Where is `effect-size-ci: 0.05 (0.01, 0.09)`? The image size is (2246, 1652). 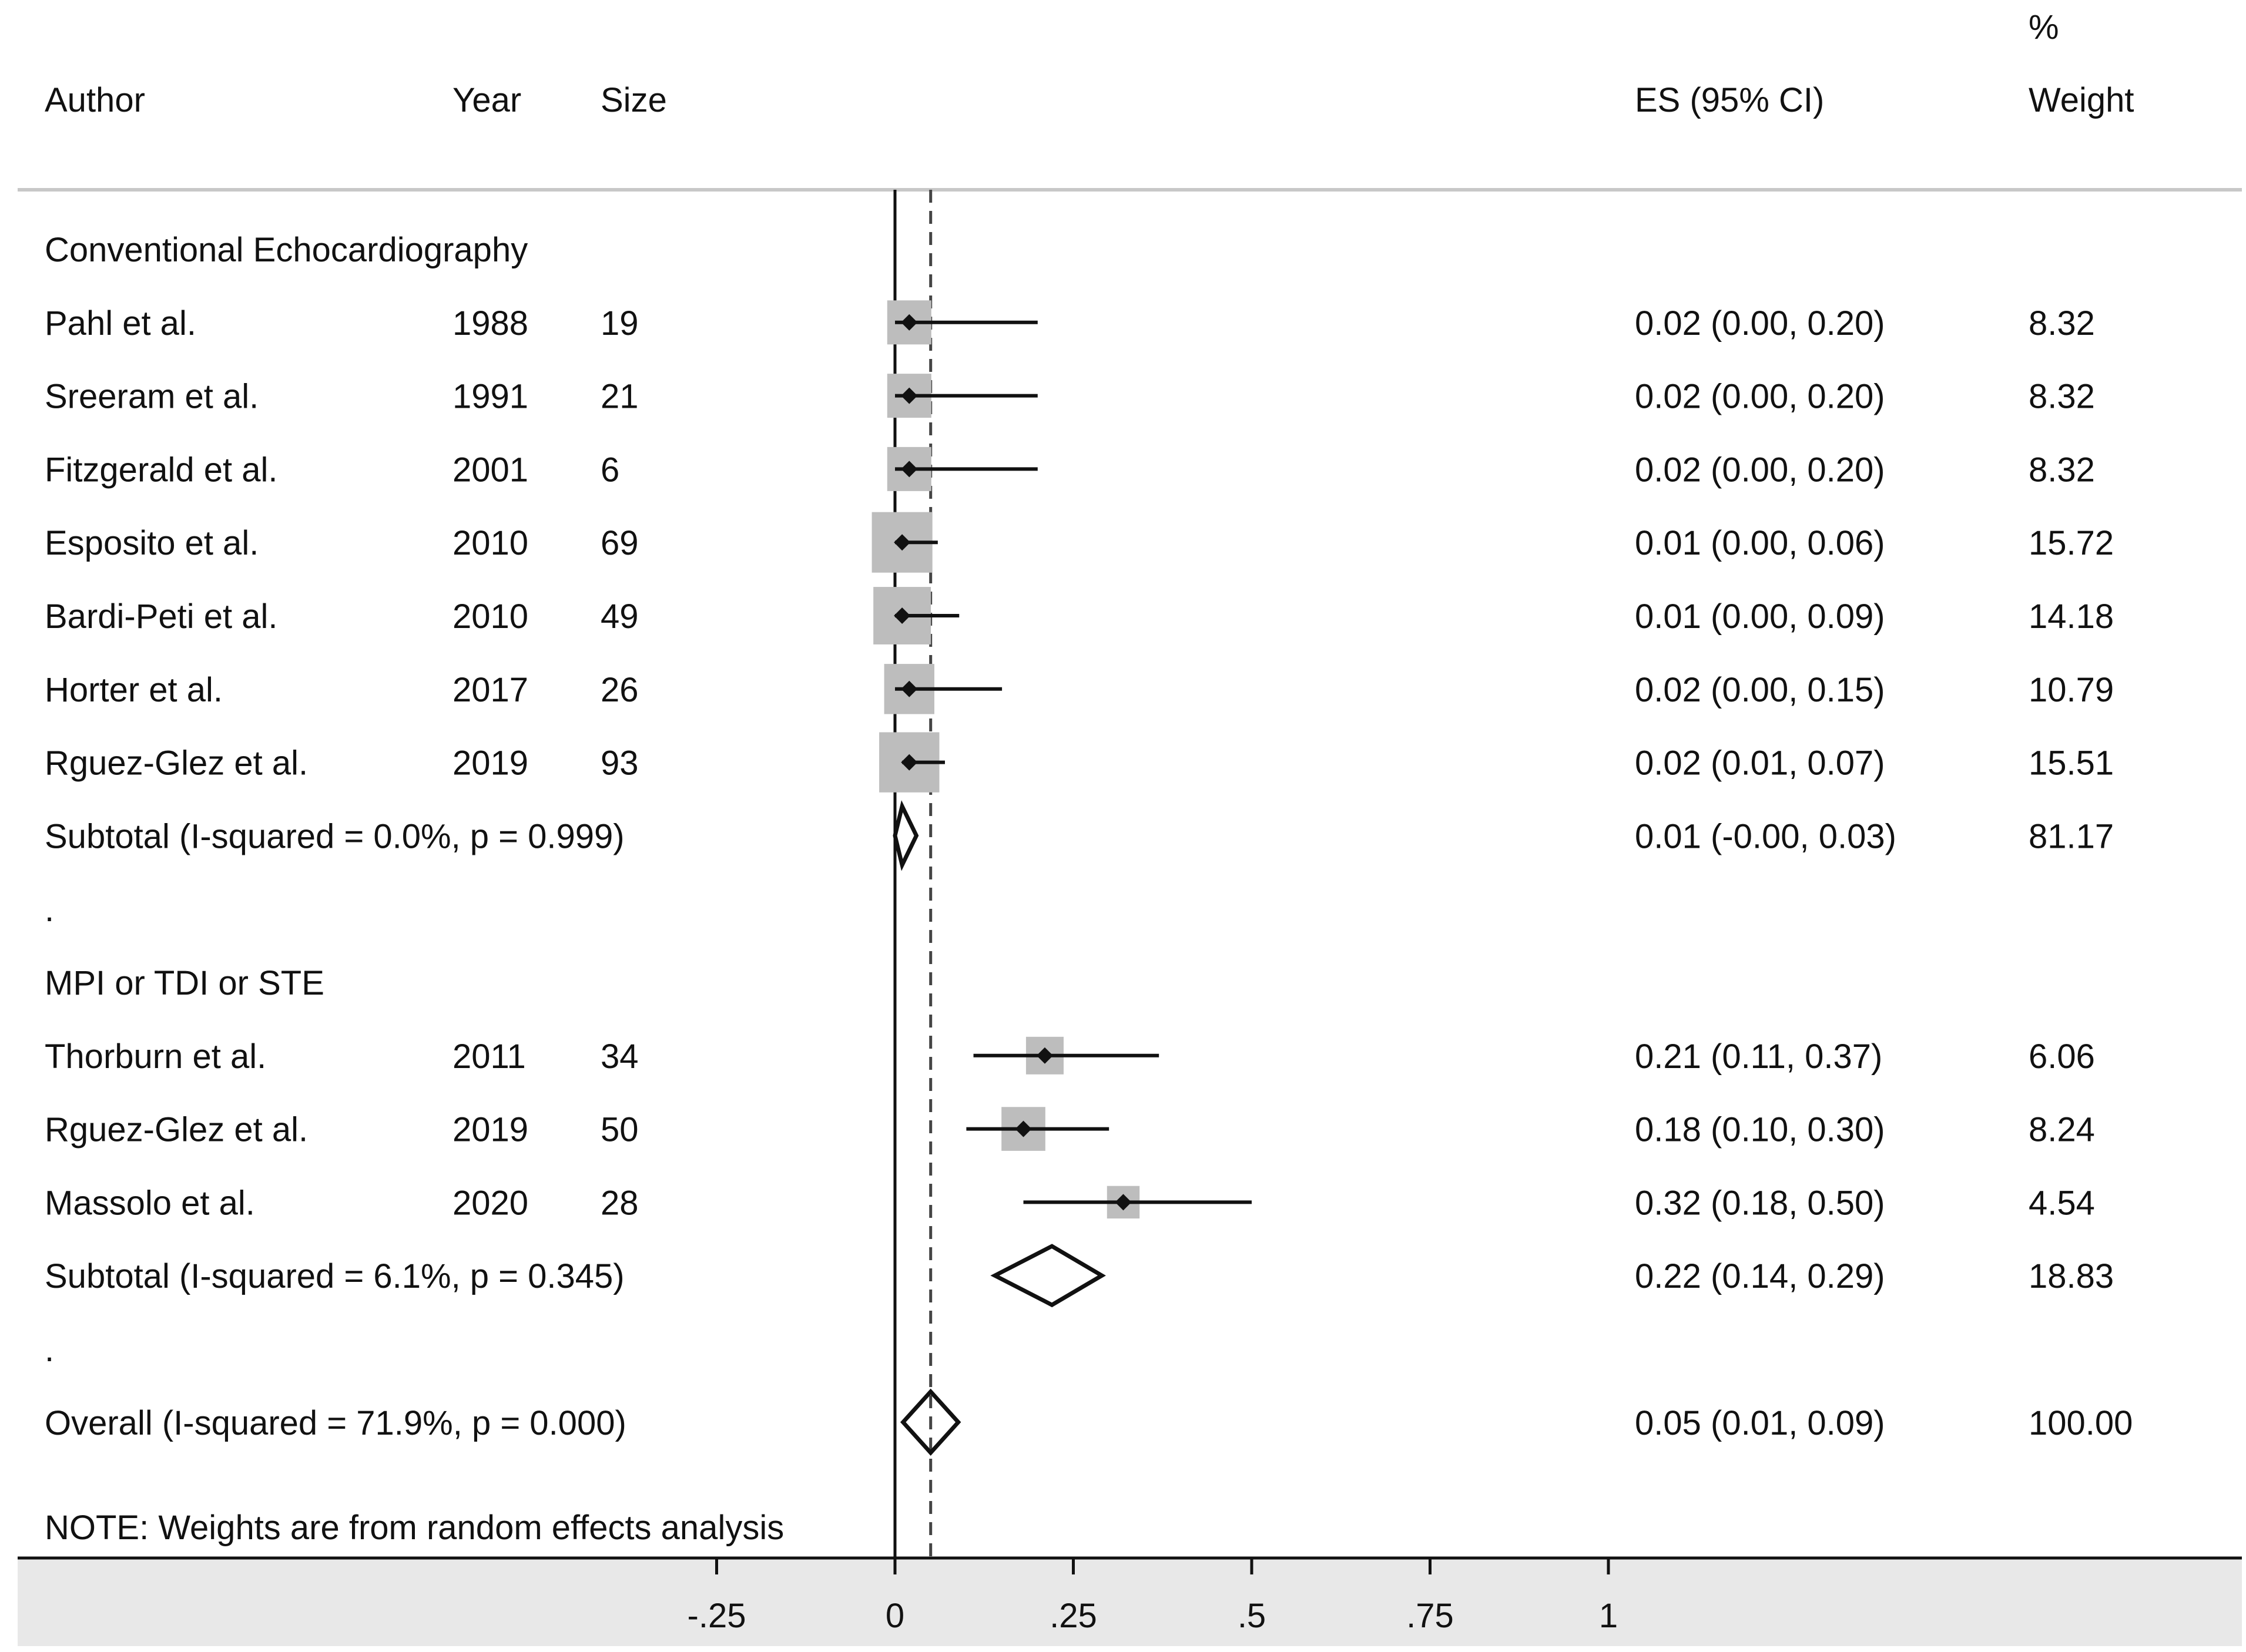 effect-size-ci: 0.05 (0.01, 0.09) is located at coordinates (1760, 1423).